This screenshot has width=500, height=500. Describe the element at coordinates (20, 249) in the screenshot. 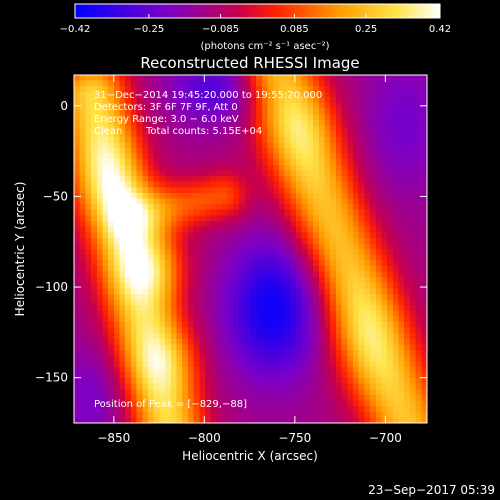

I see `y-axis-label: Heliocentric Y (arcsec)` at that location.